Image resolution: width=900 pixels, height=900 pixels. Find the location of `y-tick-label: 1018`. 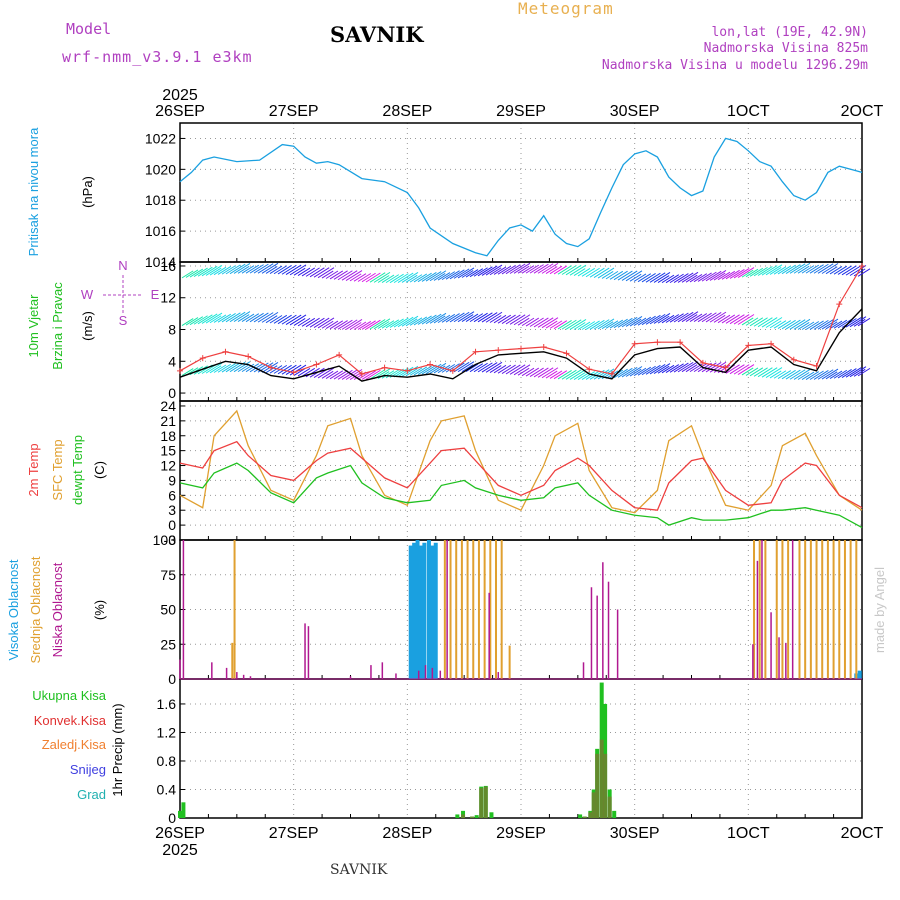

y-tick-label: 1018 is located at coordinates (160, 200).